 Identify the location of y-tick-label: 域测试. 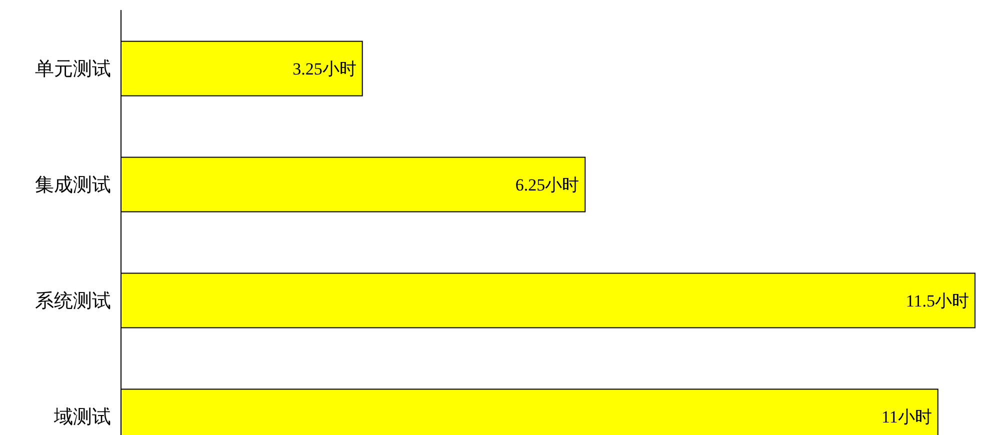
(82, 417).